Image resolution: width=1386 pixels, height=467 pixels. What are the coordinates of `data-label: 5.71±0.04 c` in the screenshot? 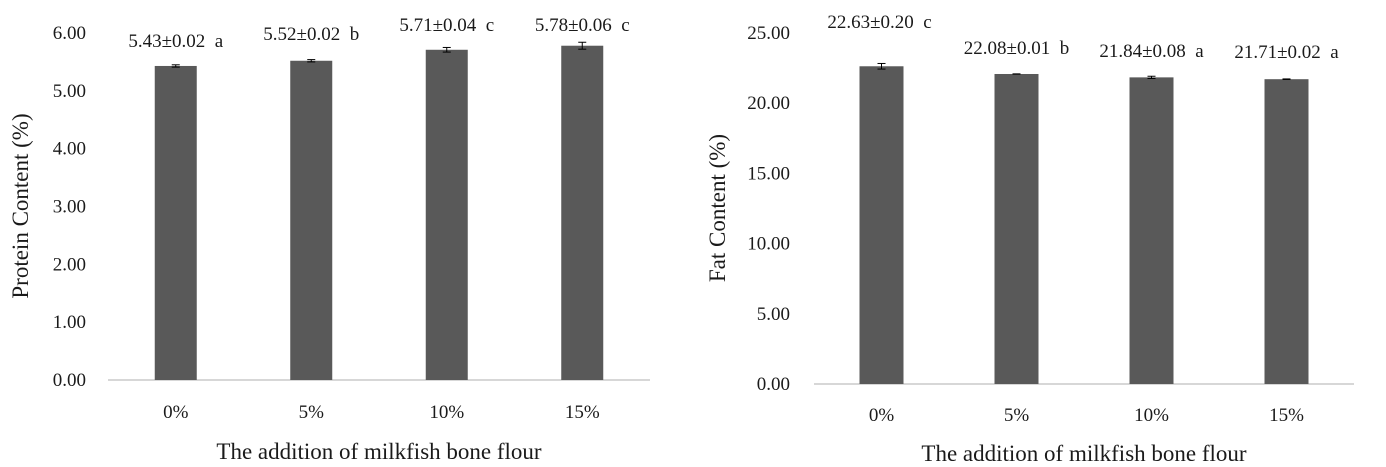 It's located at (446, 25).